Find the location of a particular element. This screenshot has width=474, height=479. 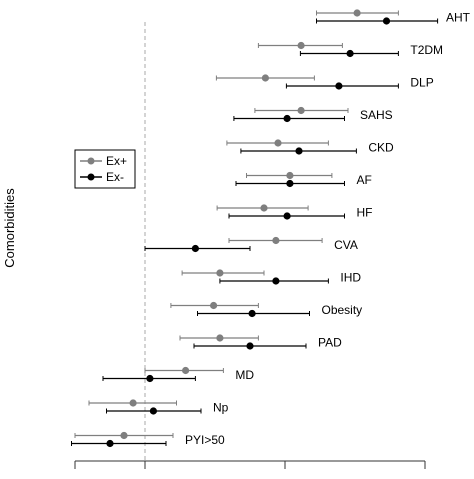

row-np: Np is located at coordinates (158, 407).